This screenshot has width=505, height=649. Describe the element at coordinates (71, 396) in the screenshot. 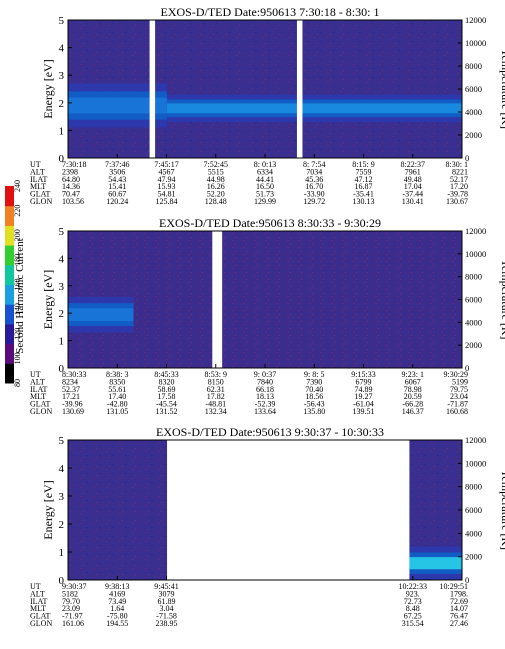

I see `ephemeris-value: 17.21` at that location.